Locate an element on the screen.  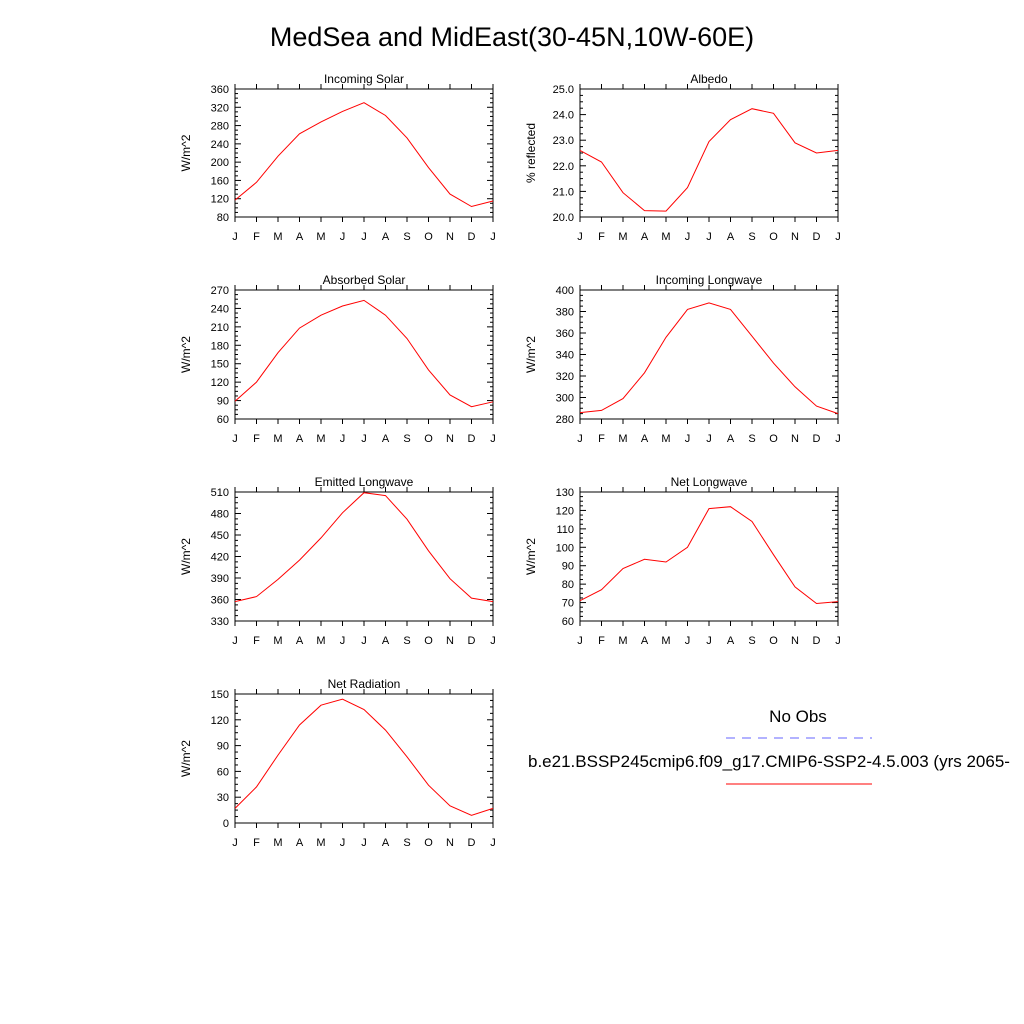
y-tick-label: 20.0 is located at coordinates (563, 218).